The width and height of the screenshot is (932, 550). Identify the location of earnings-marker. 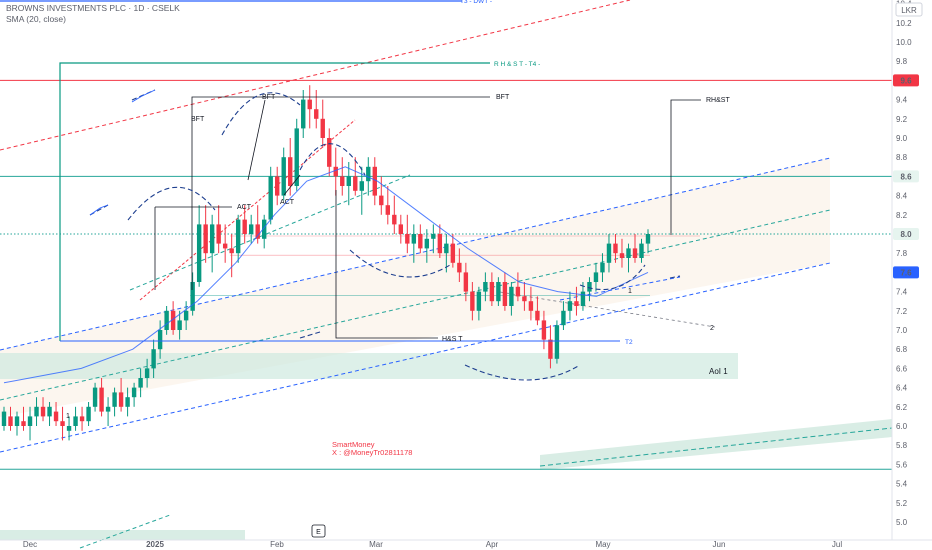
(318, 531).